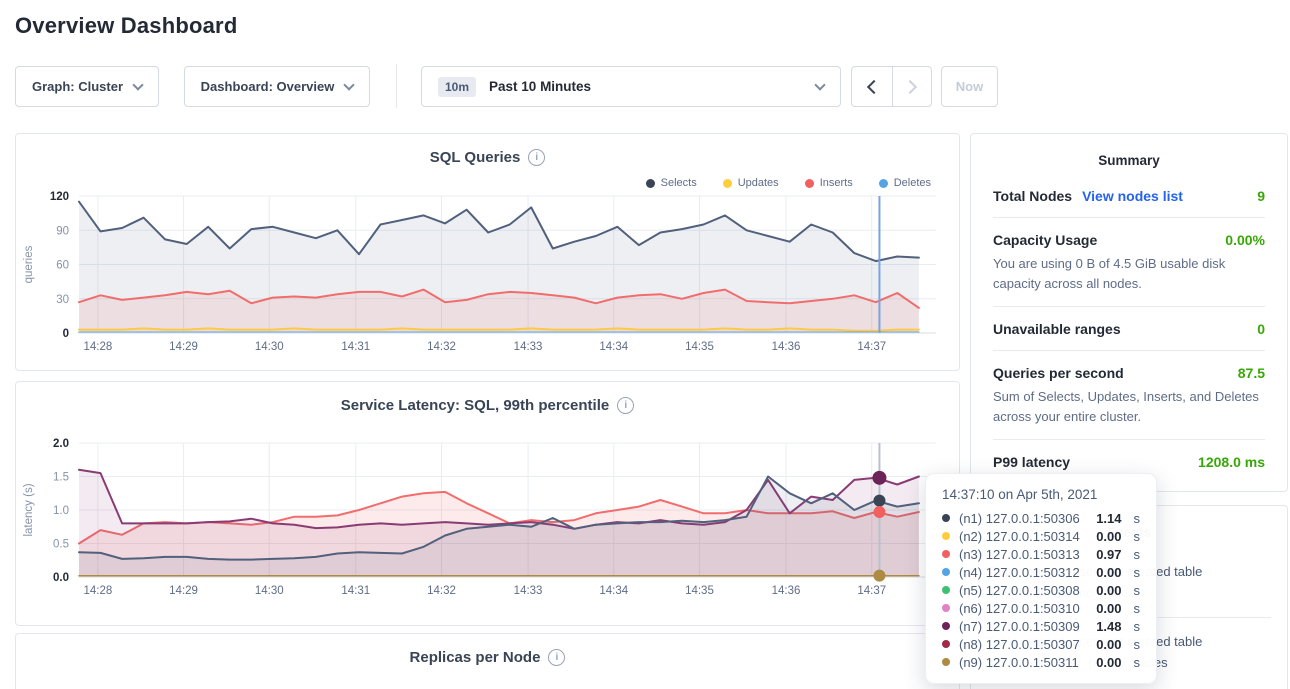 The image size is (1290, 689). I want to click on view-nodes-list-link: View nodes list, so click(1132, 196).